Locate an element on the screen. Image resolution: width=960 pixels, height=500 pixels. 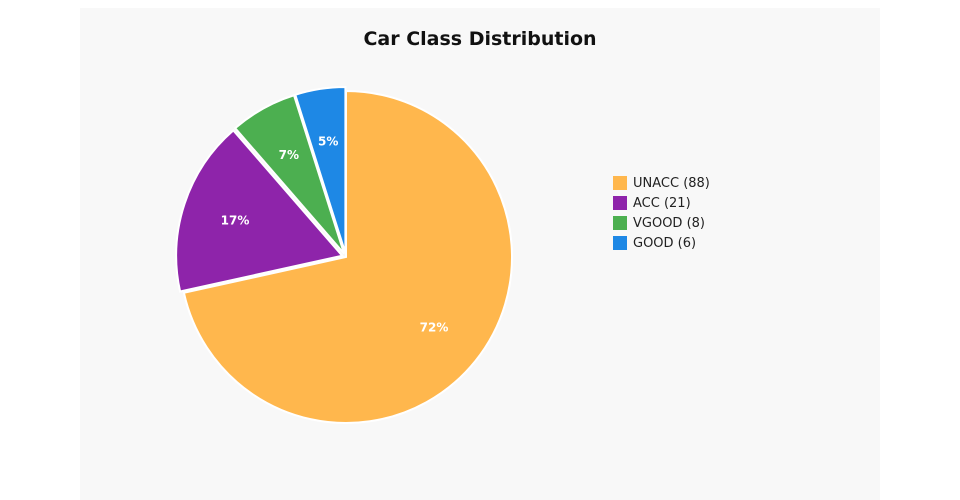
pie-slice-label: 17% is located at coordinates (235, 220).